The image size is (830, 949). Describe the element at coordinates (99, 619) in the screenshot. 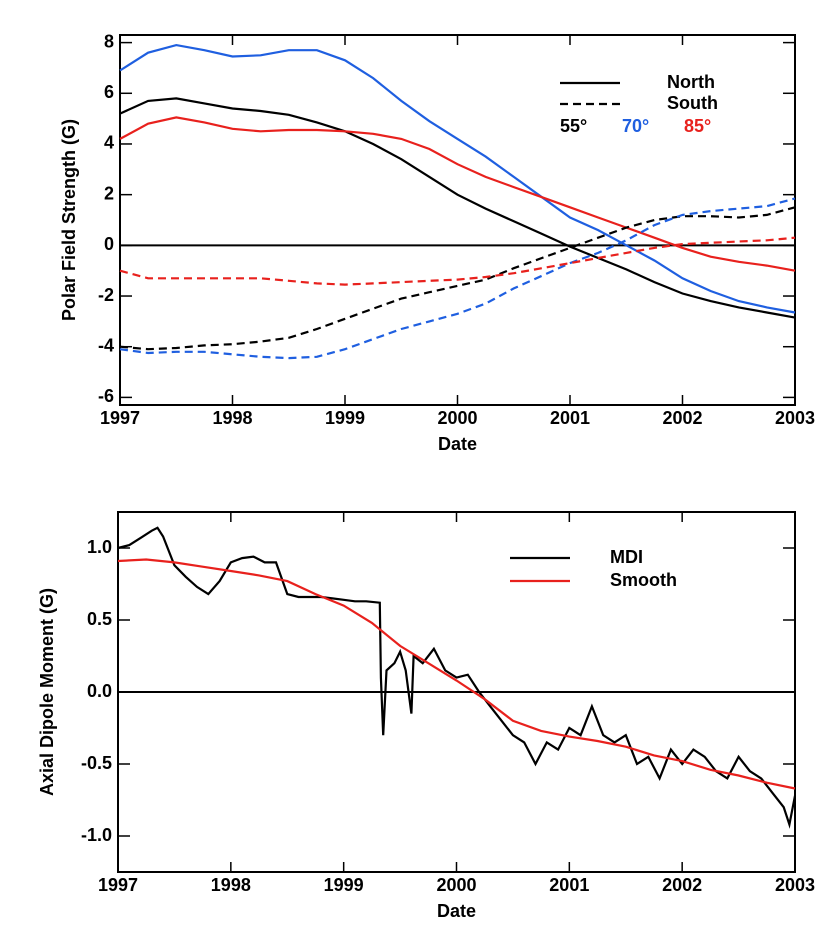

I see `y-tick-label: 0.5` at that location.